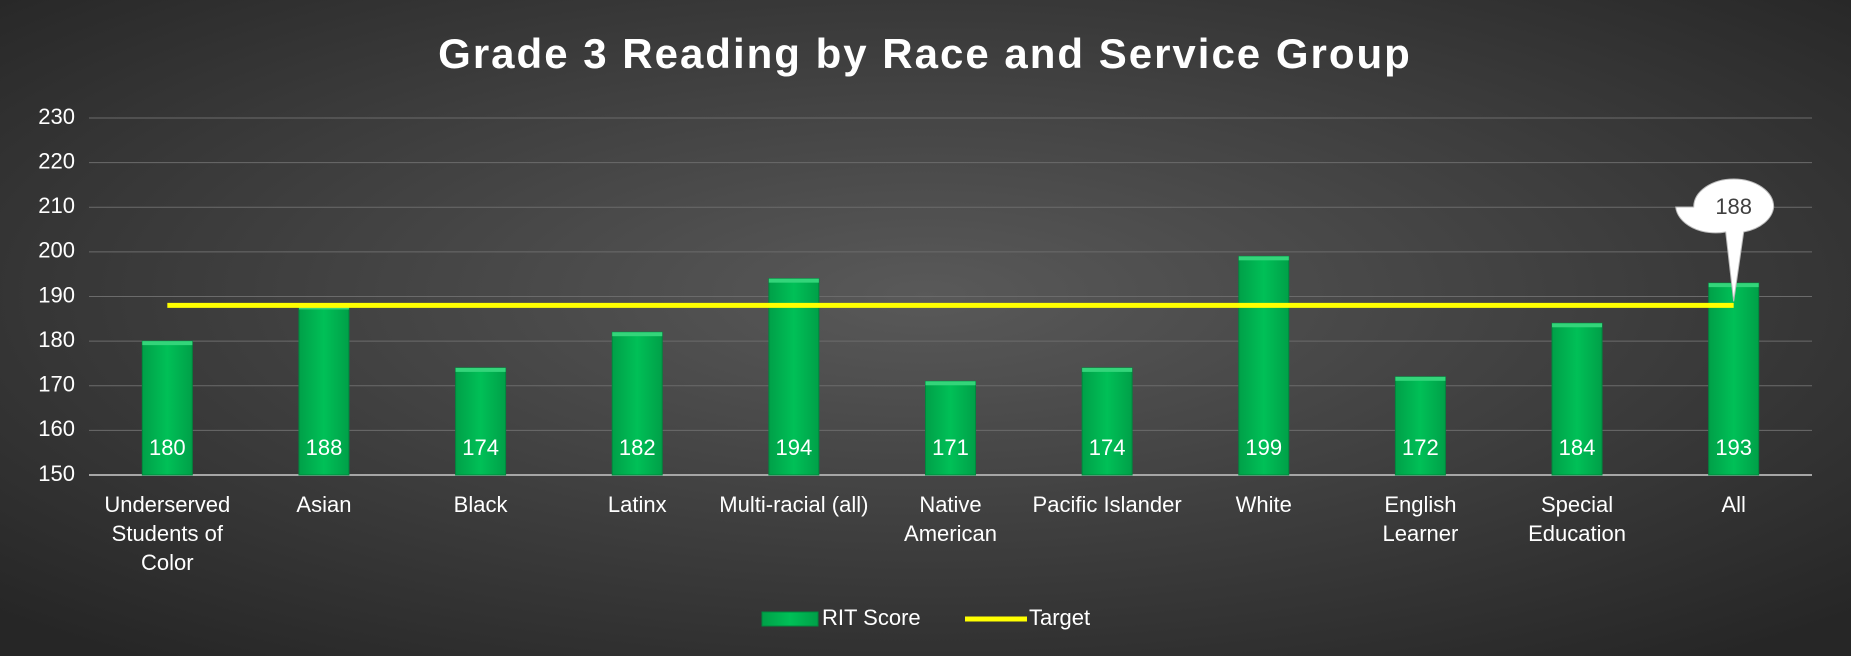  I want to click on x-tick-label-box: Underserved Students of Color, so click(167, 533).